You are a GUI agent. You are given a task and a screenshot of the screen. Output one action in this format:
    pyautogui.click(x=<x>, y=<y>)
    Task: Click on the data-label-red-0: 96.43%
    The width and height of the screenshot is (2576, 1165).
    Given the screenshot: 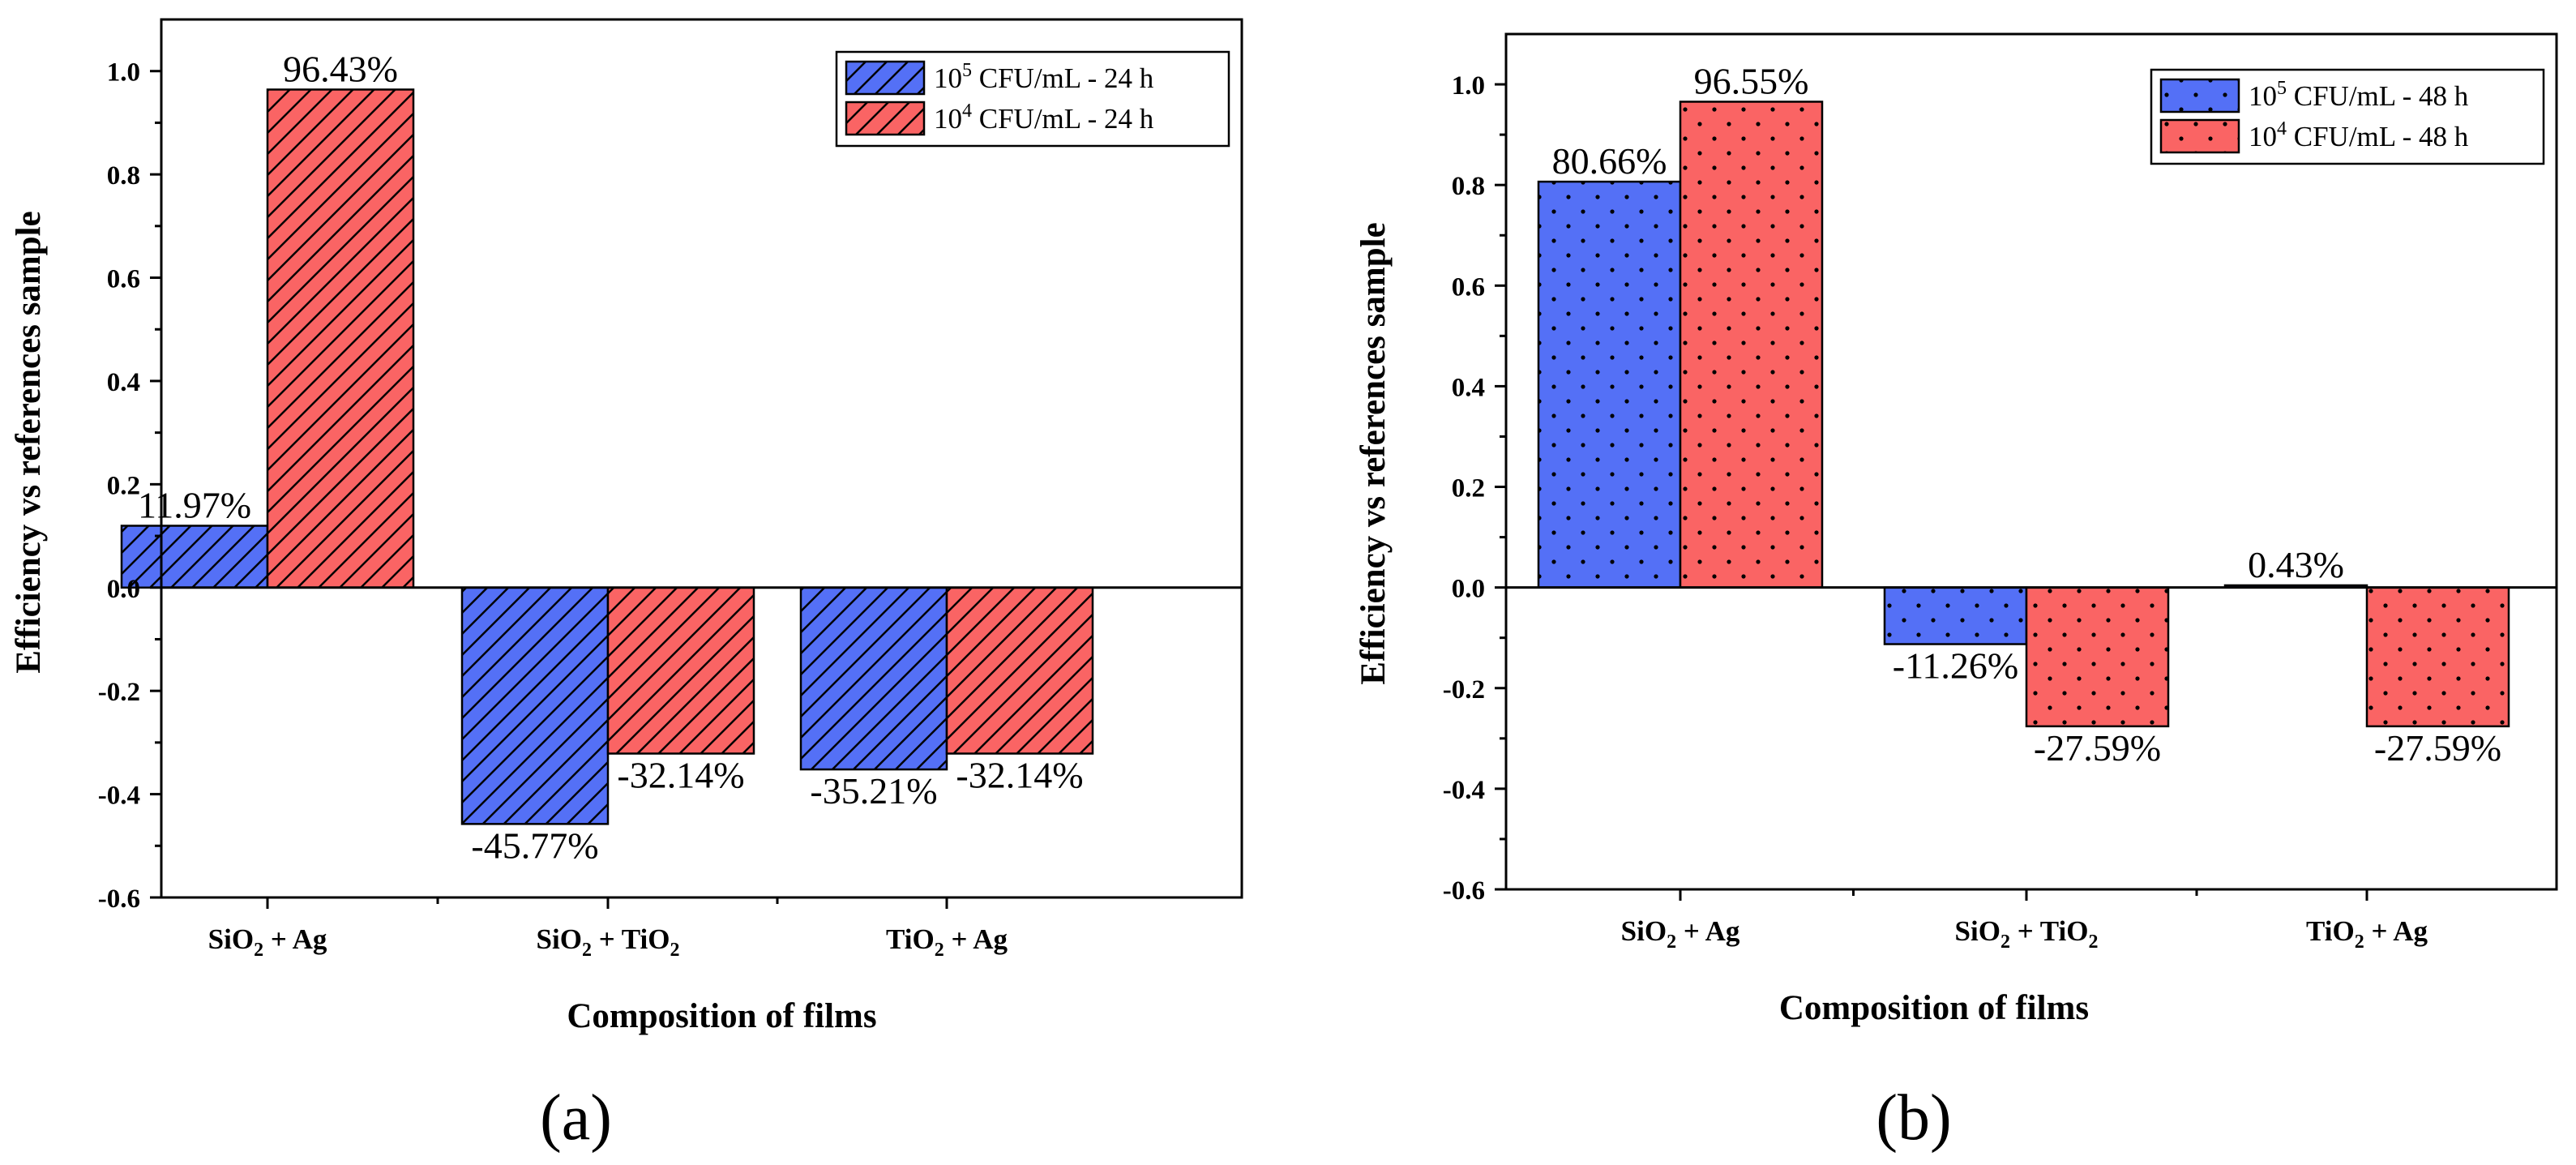 What is the action you would take?
    pyautogui.click(x=340, y=68)
    